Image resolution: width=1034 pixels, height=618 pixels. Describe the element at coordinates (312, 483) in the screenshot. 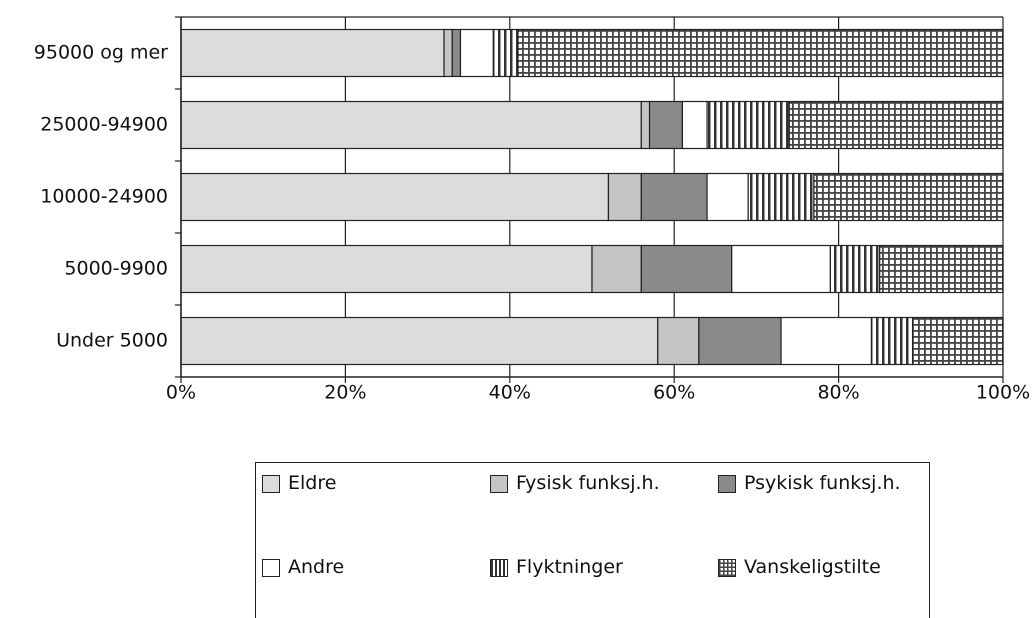

I see `legend-label: Eldre` at that location.